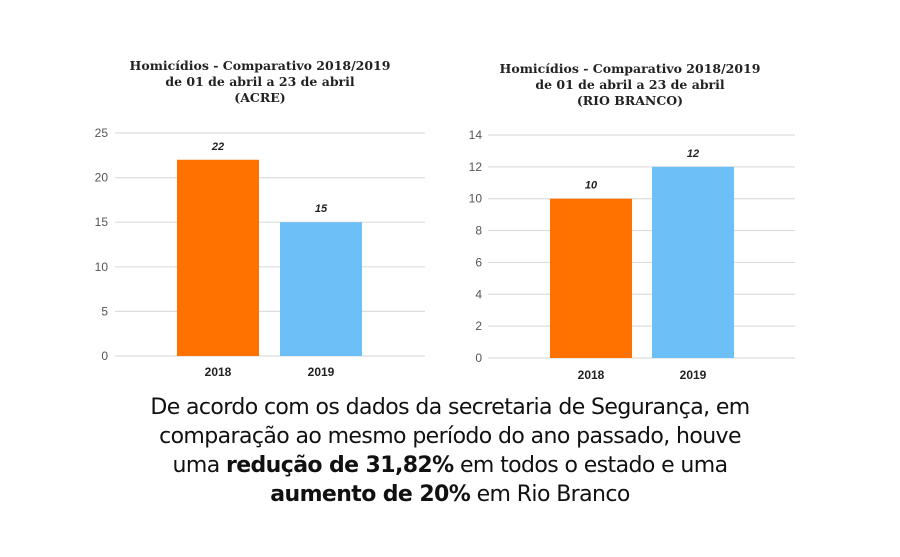  I want to click on caption-line-3-pre: uma, so click(199, 465).